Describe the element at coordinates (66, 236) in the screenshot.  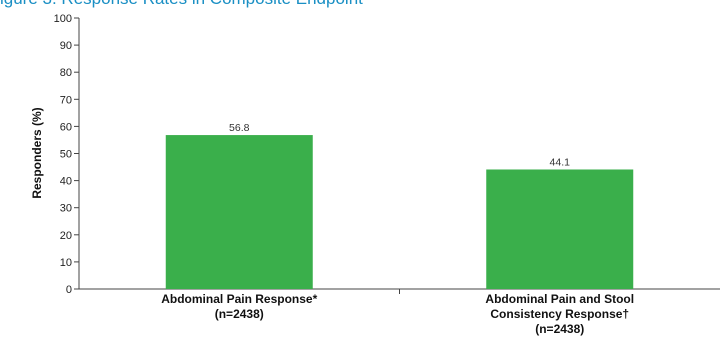
I see `y-tick-label: 20` at that location.